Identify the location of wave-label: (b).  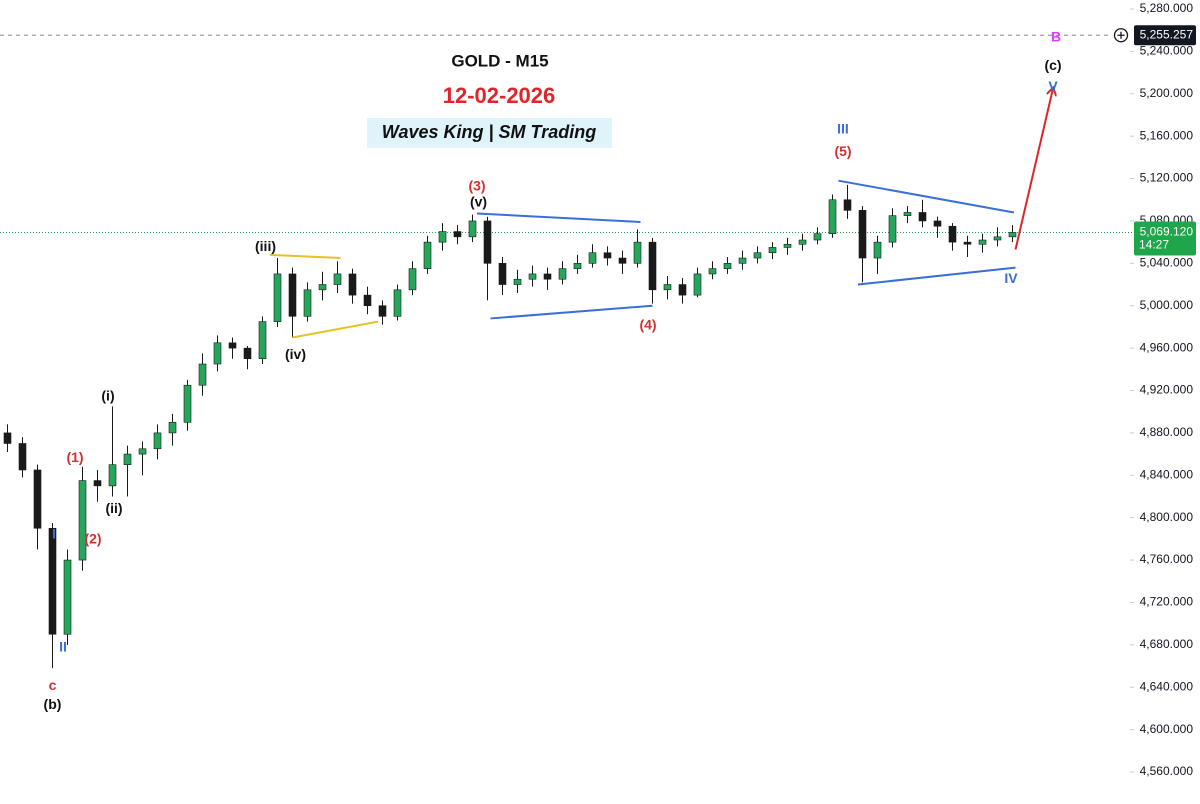
(53, 704).